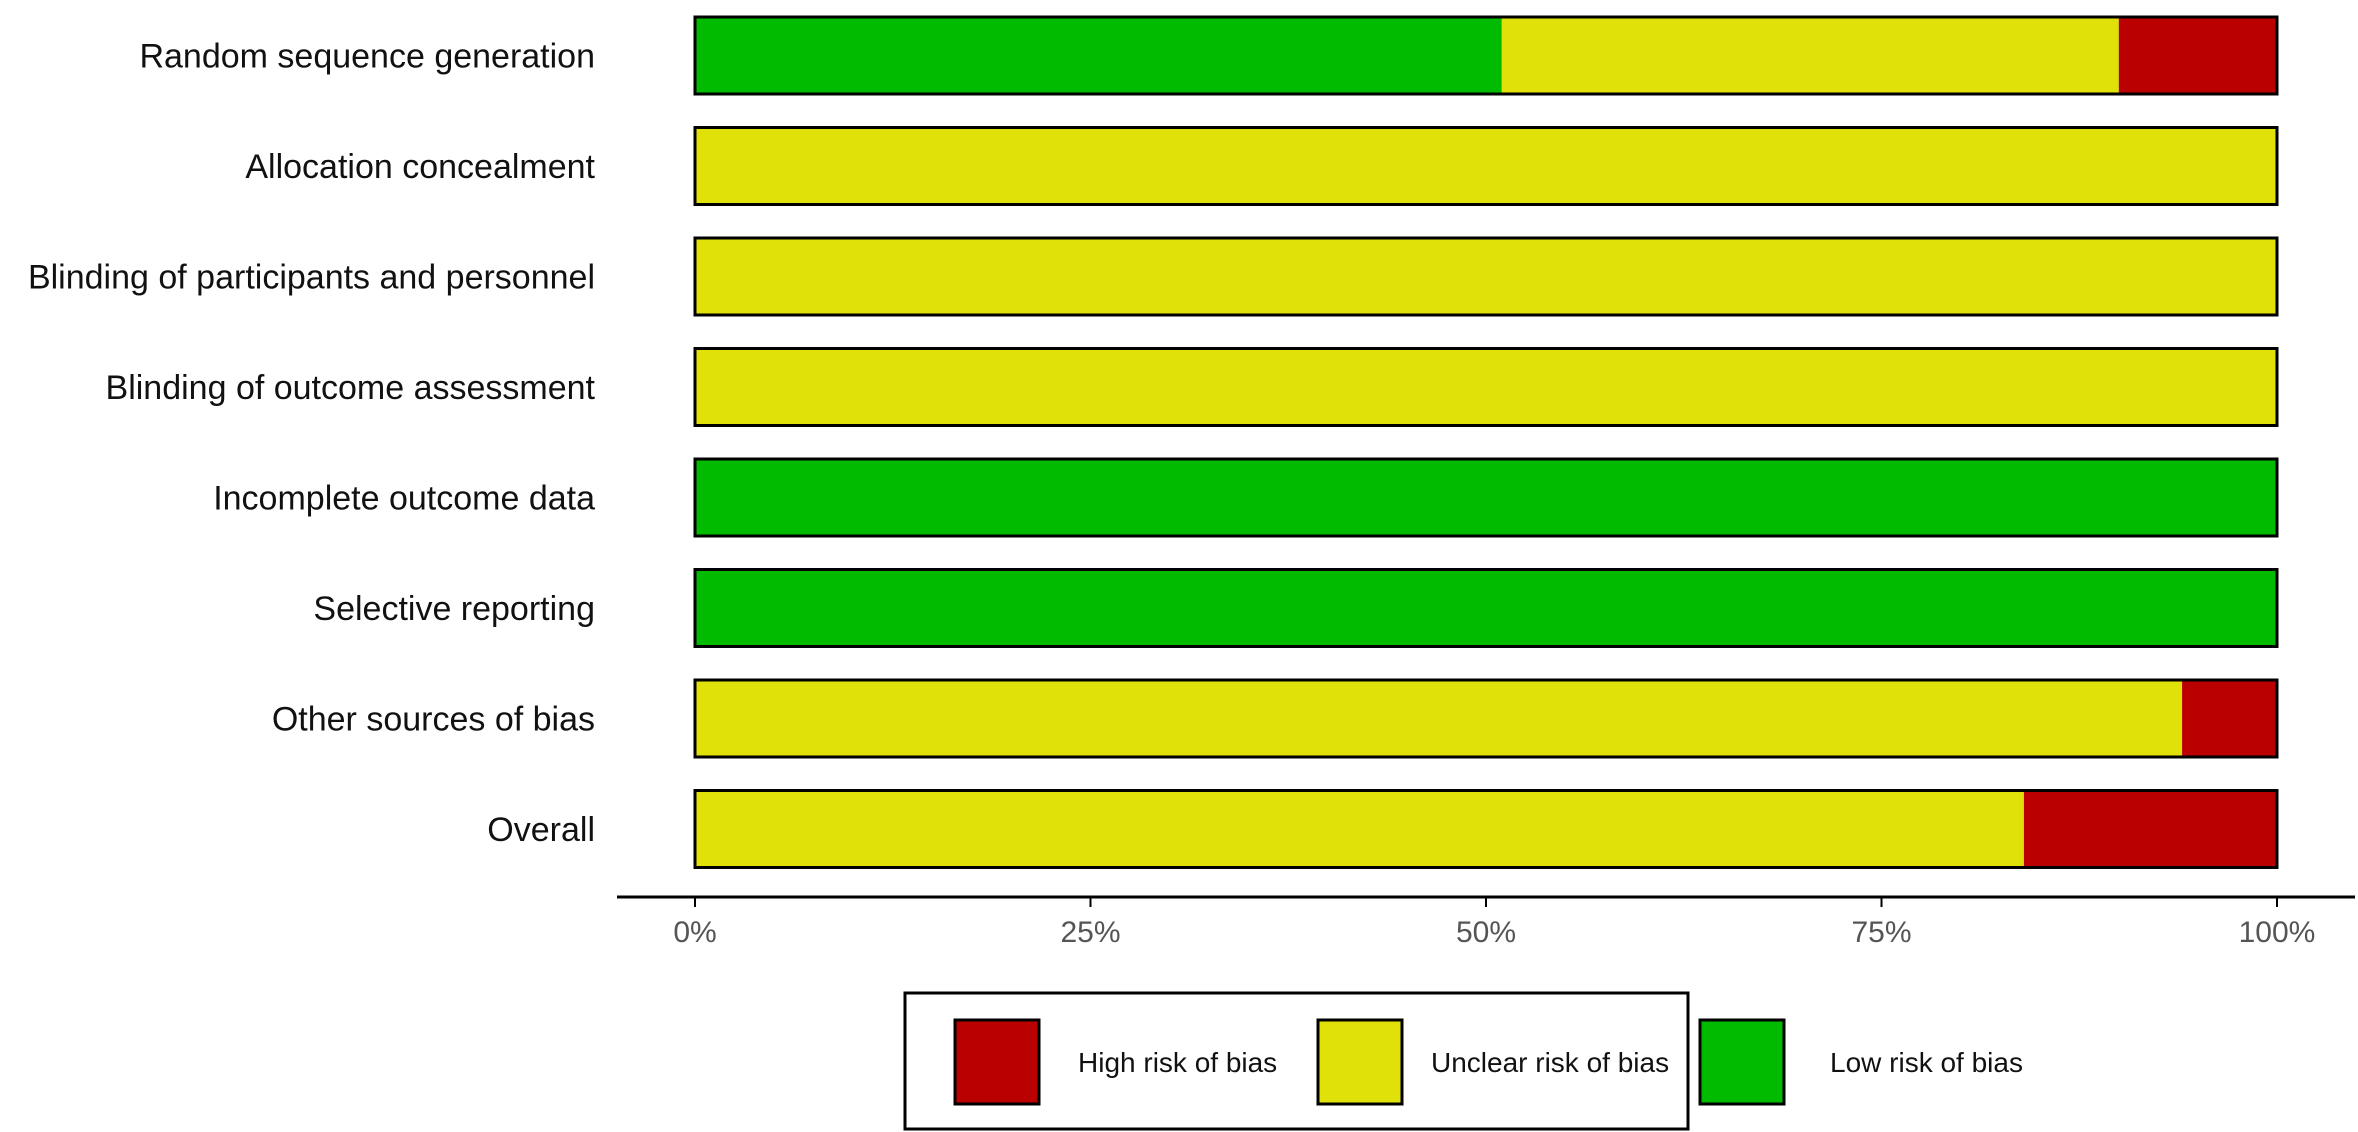 The width and height of the screenshot is (2358, 1132). I want to click on x-tick-label: 0%, so click(694, 932).